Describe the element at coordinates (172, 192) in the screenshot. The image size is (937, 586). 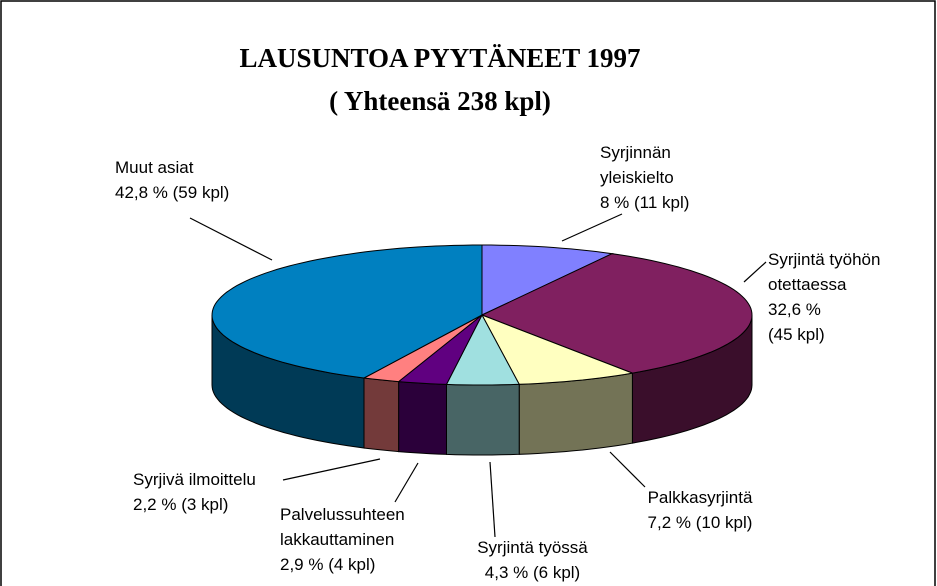
I see `value-label: 42,8 % (59 kpl)` at that location.